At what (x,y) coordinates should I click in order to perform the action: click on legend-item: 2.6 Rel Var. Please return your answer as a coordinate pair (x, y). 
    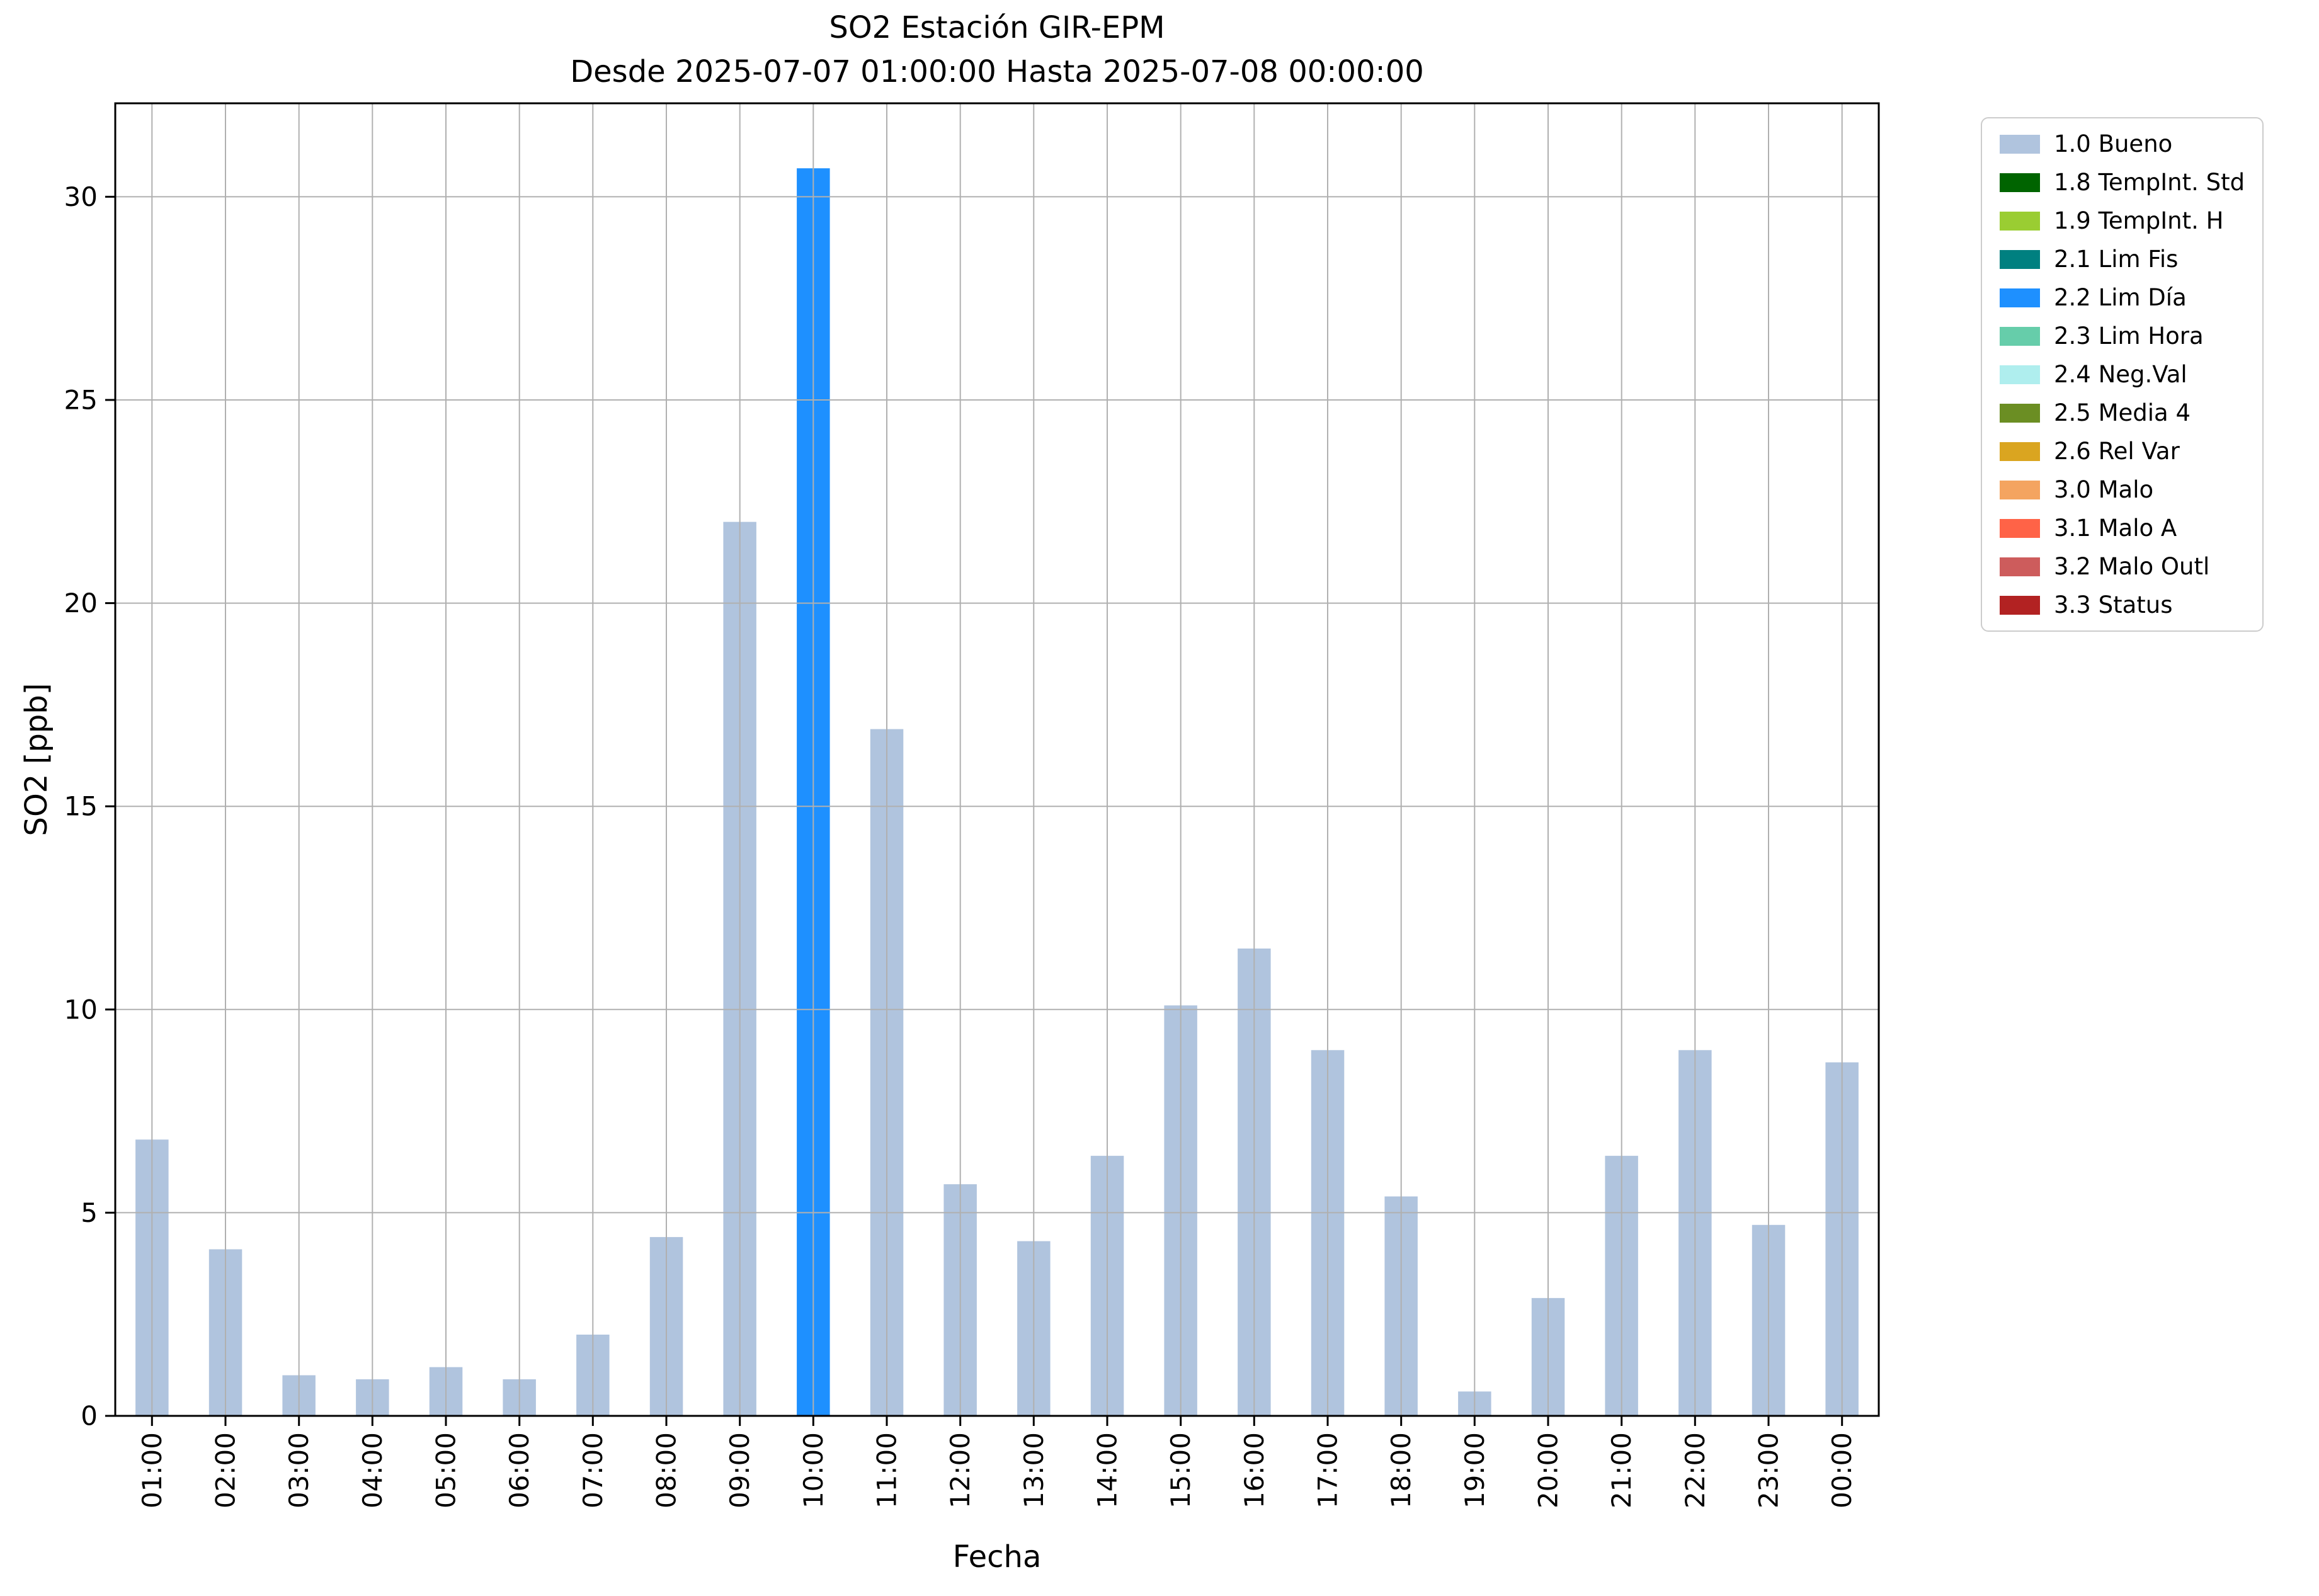
    Looking at the image, I should click on (2122, 451).